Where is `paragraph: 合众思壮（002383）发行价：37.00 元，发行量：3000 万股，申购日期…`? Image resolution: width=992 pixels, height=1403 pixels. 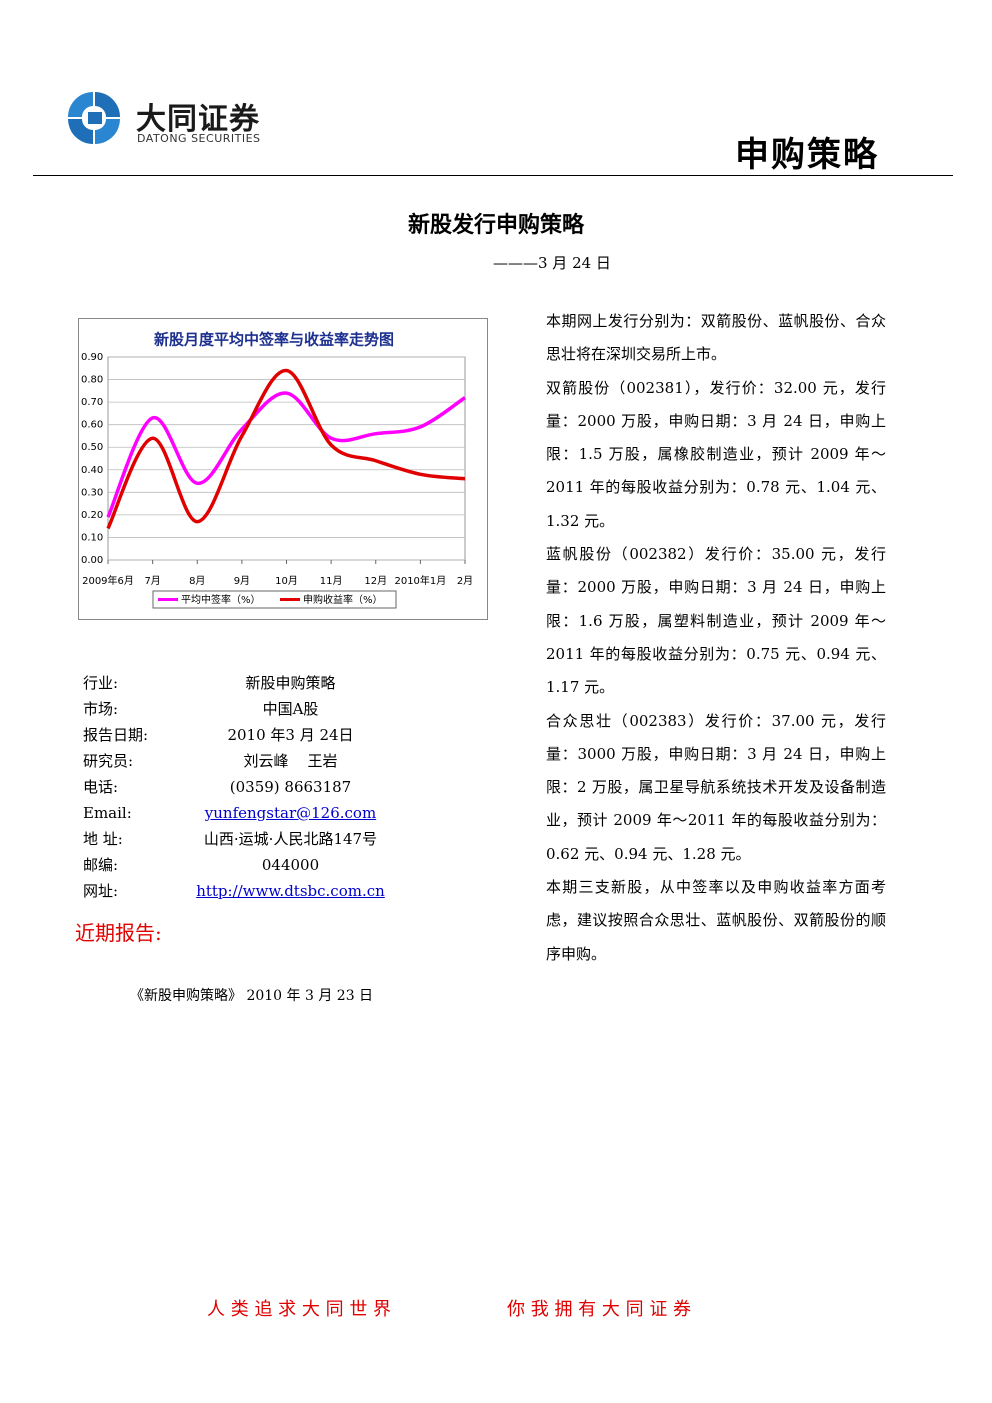
paragraph: 合众思壮（002383）发行价：37.00 元，发行量：3000 万股，申购日期… is located at coordinates (716, 787).